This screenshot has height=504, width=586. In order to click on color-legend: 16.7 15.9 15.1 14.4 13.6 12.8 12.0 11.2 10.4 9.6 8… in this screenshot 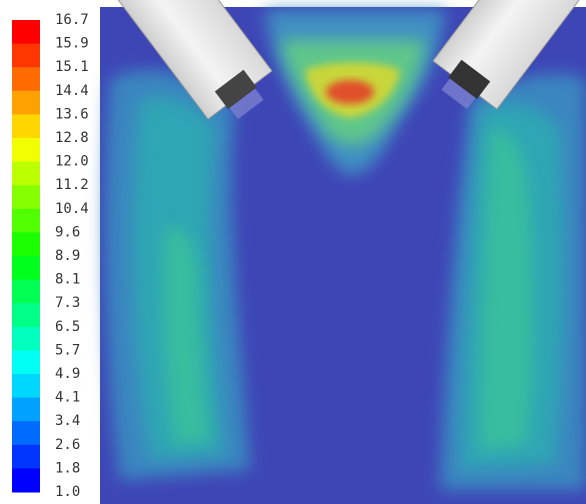, I will do `click(50, 256)`.